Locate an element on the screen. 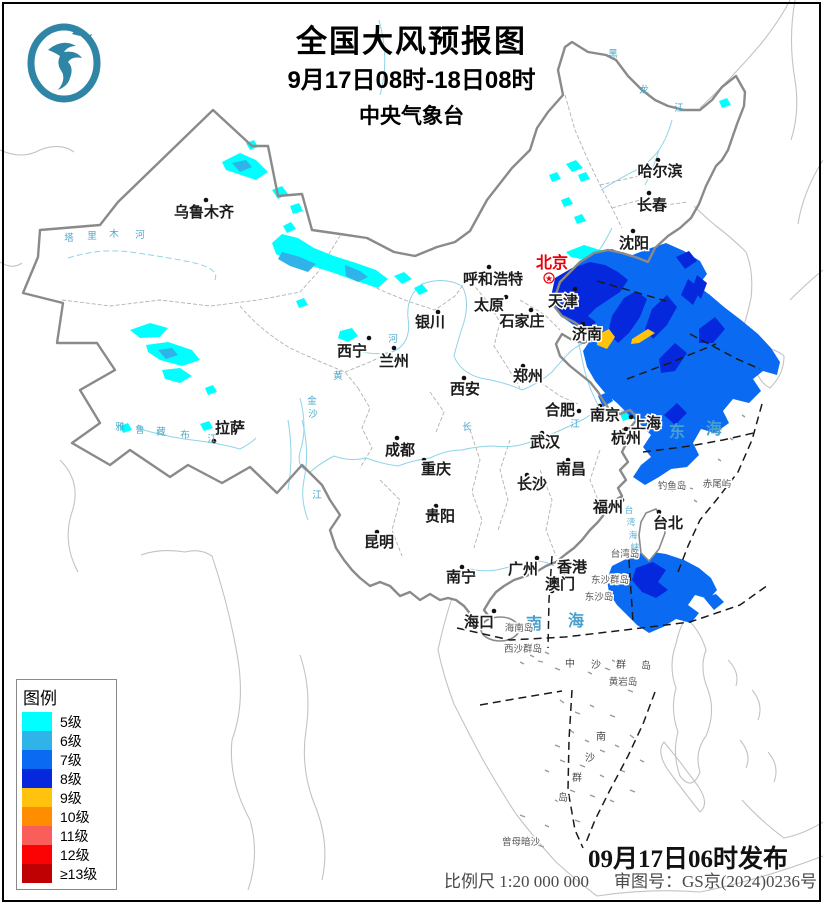  cma-logo is located at coordinates (64, 63).